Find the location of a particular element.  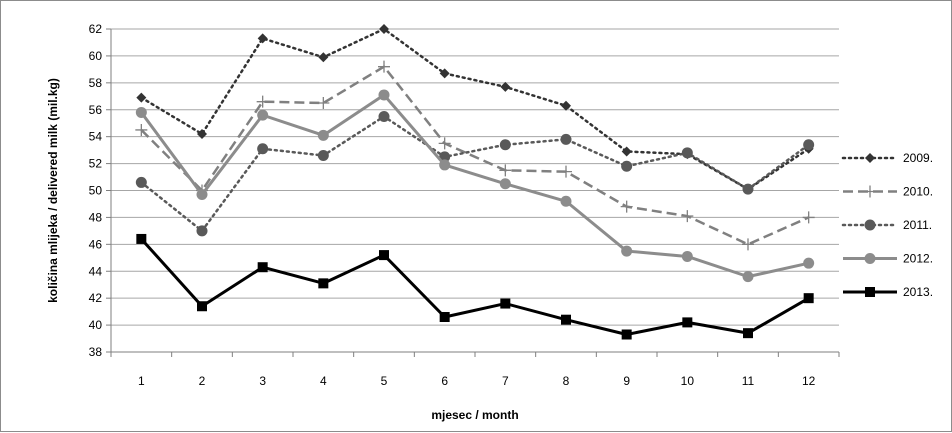

legend-item: 2011. is located at coordinates (886, 225).